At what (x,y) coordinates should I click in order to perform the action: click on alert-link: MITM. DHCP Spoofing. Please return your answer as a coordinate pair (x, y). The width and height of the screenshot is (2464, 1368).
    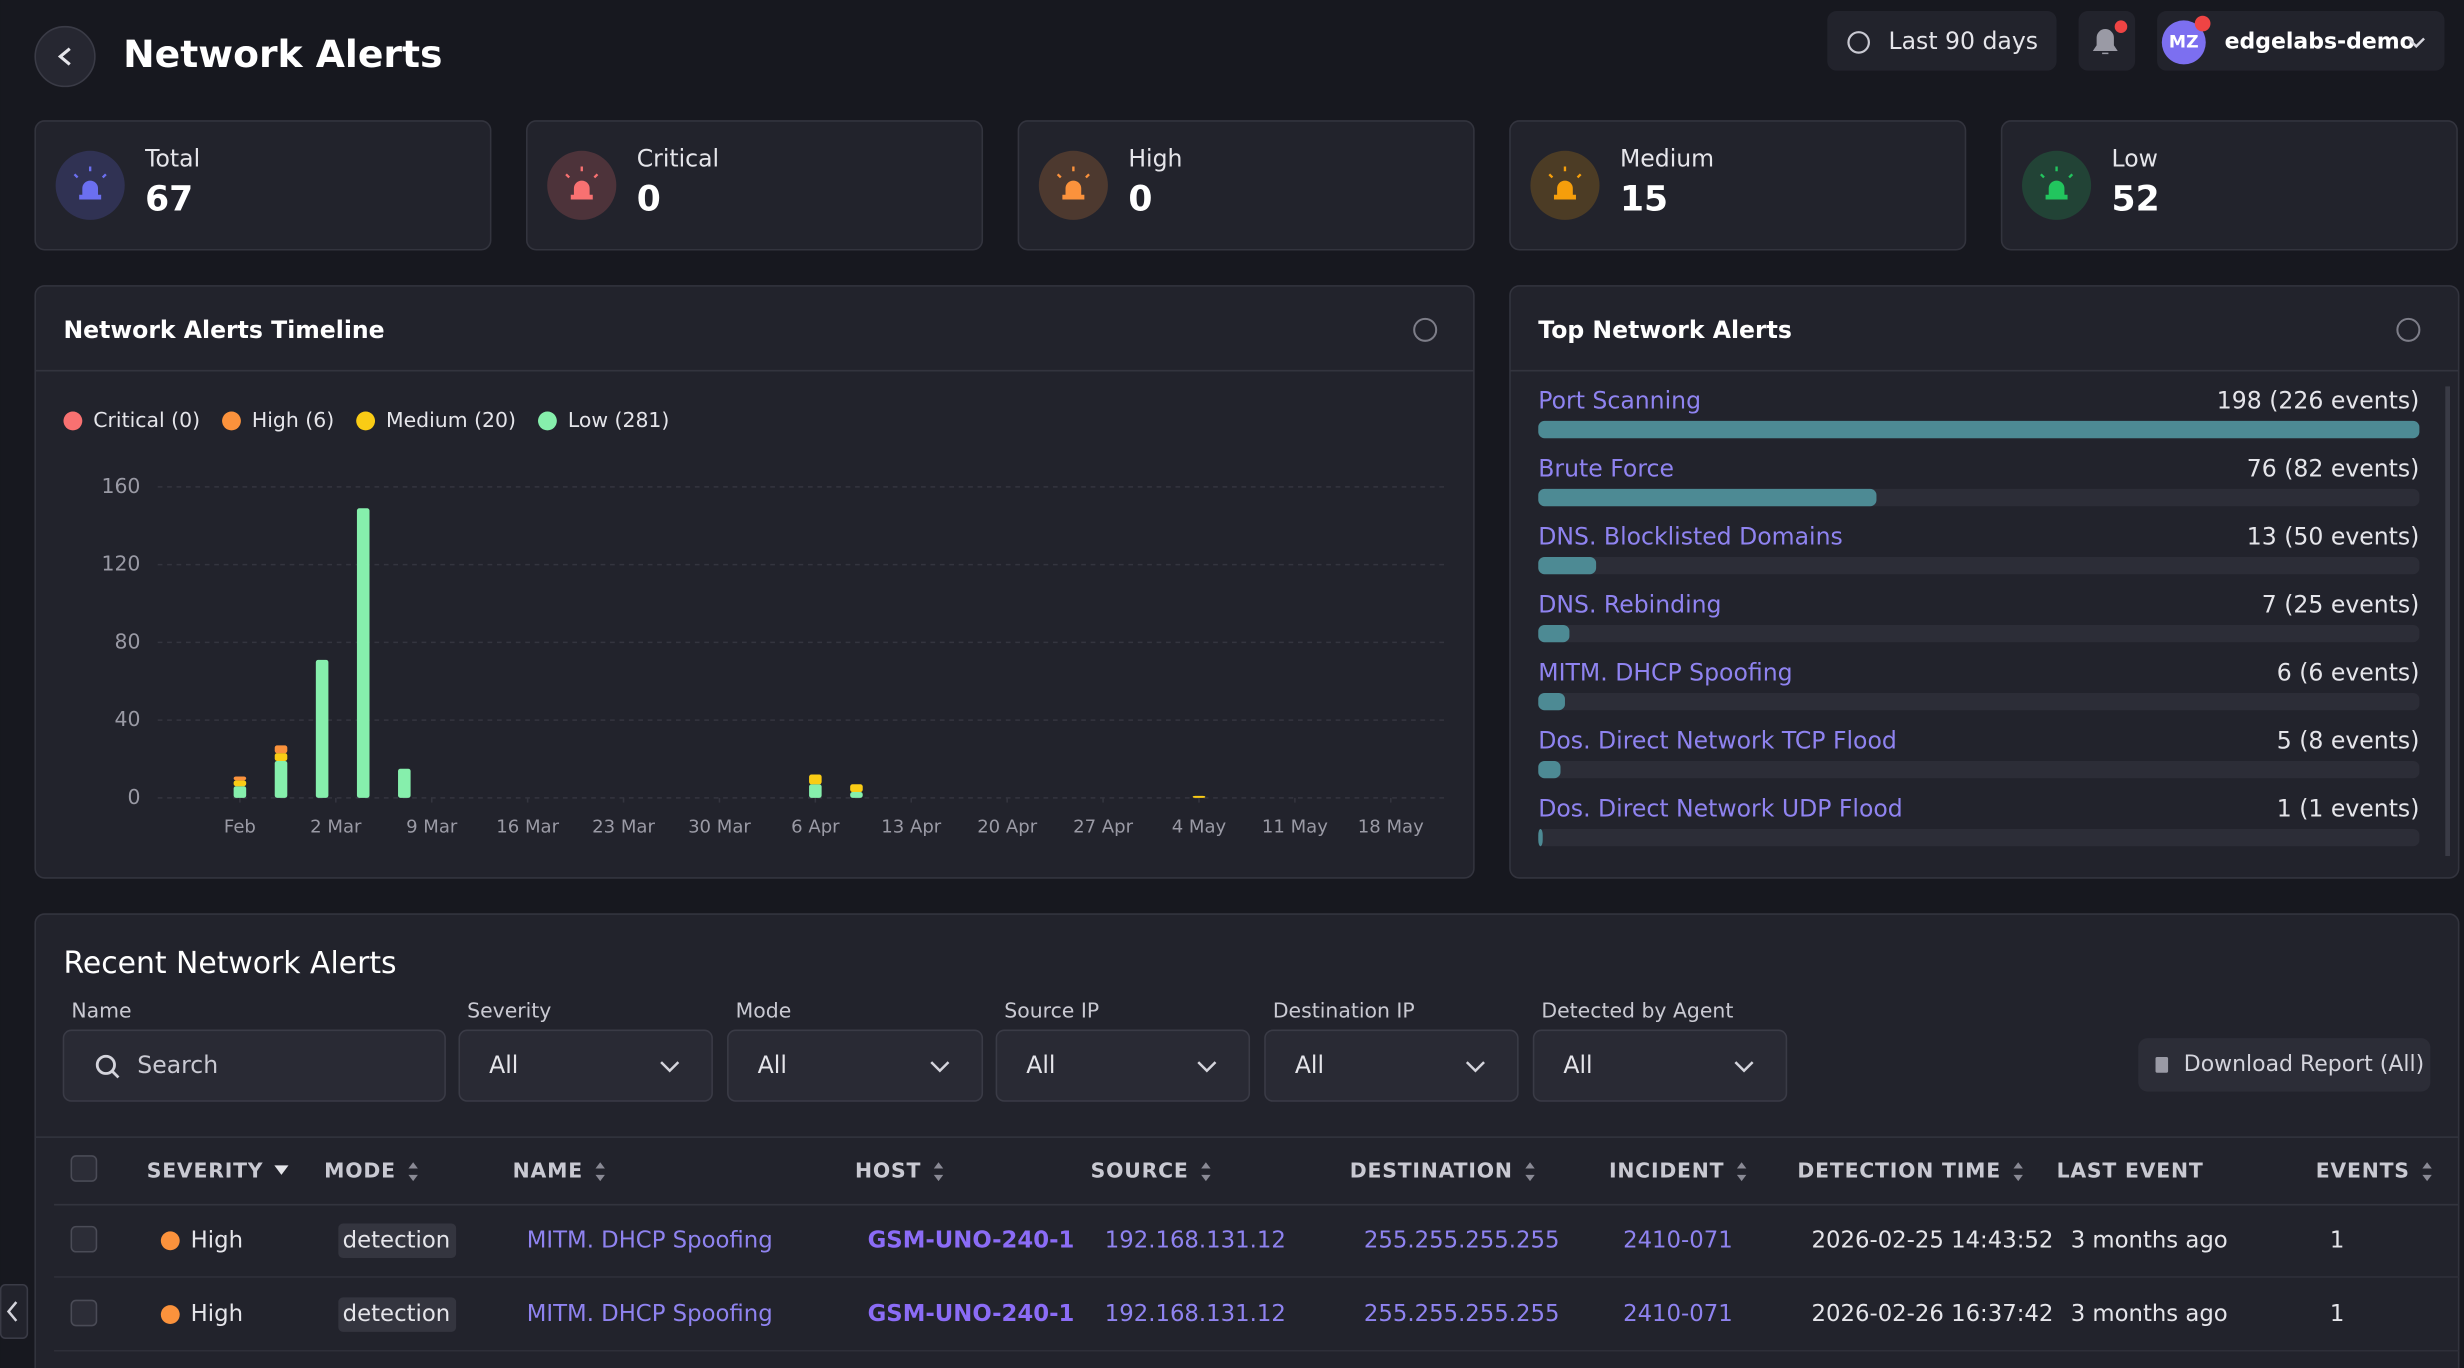
    Looking at the image, I should click on (1665, 673).